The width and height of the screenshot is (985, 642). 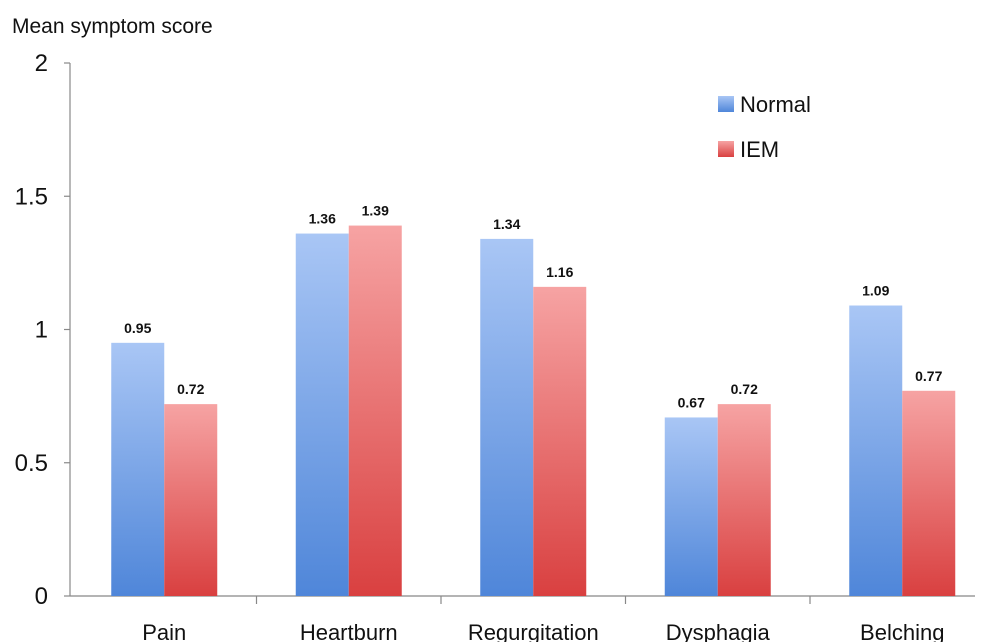 What do you see at coordinates (322, 219) in the screenshot?
I see `data-label: 1.36` at bounding box center [322, 219].